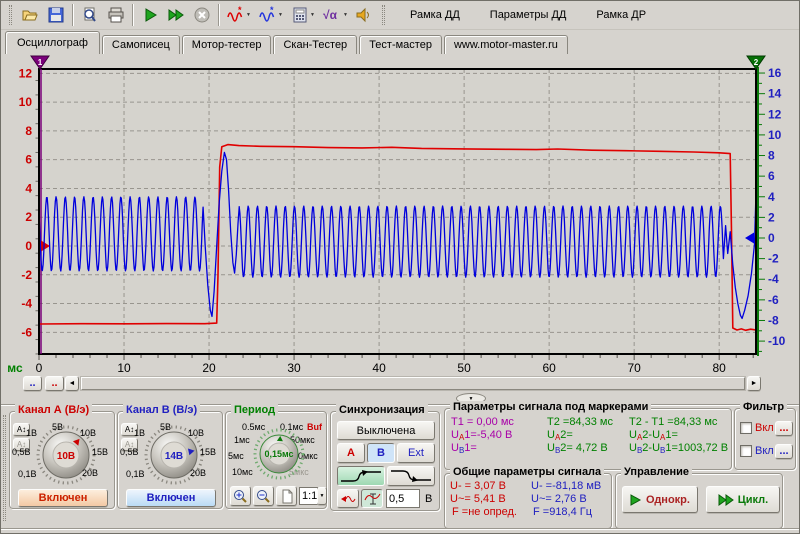 Image resolution: width=800 pixels, height=534 pixels. I want to click on preview-button, so click(90, 15).